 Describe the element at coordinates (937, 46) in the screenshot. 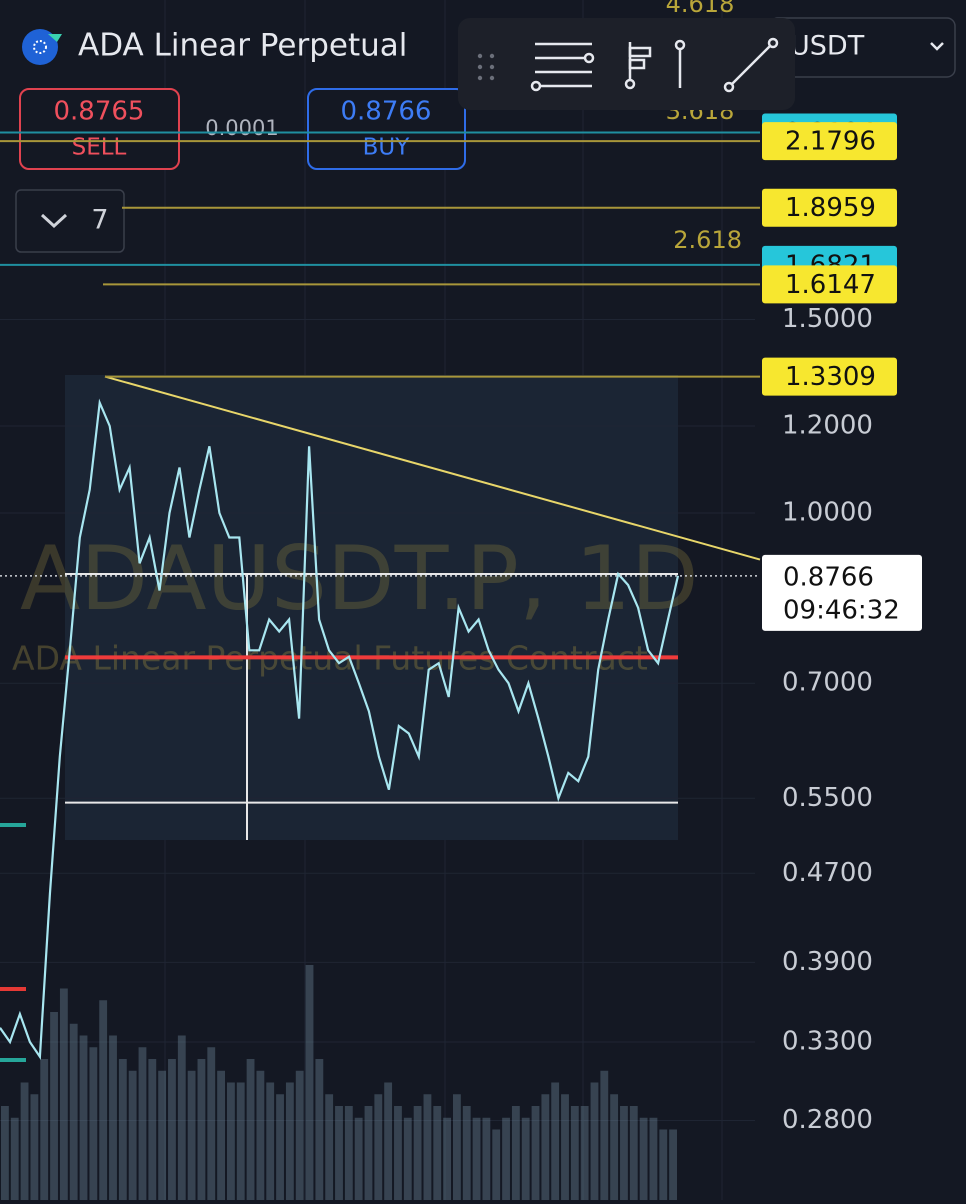

I see `dropdown-caret` at that location.